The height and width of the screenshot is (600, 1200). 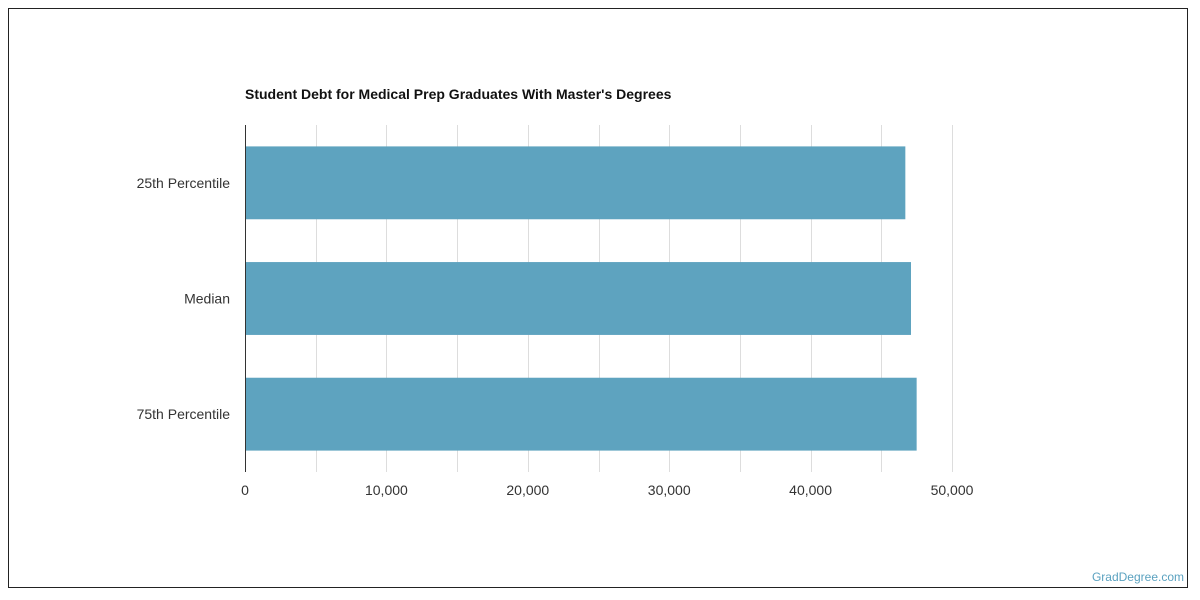 What do you see at coordinates (669, 490) in the screenshot?
I see `x-tick-label: 30,000` at bounding box center [669, 490].